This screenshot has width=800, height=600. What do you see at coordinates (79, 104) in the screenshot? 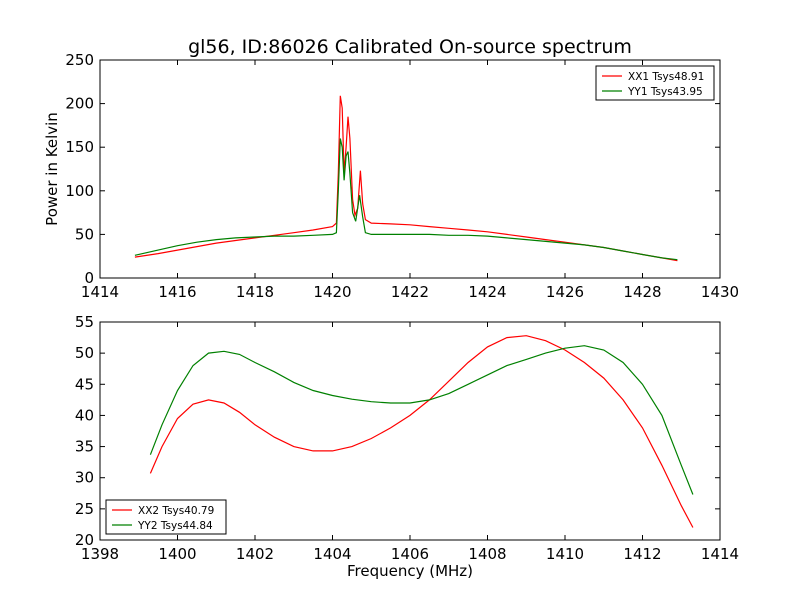
I see `y-tick-label: 200` at bounding box center [79, 104].